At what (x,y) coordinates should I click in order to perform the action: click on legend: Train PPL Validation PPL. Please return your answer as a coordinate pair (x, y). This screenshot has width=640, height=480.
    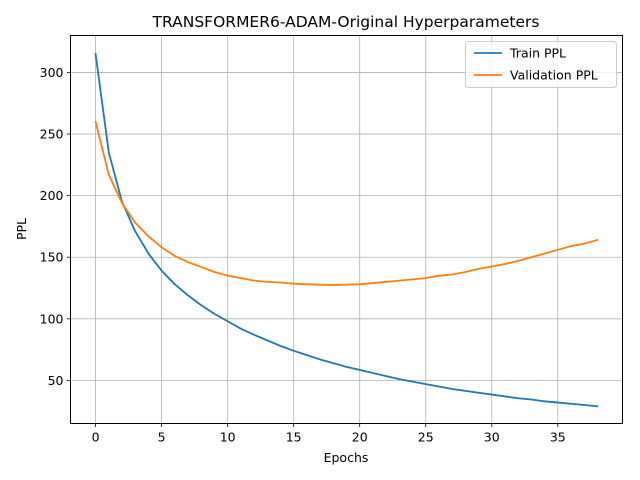
    Looking at the image, I should click on (541, 64).